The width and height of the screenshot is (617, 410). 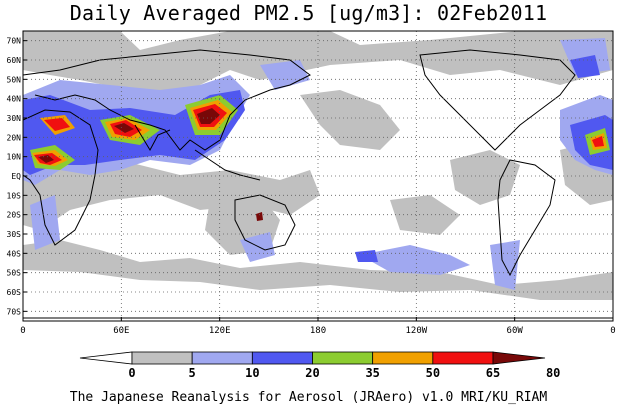 I want to click on colorbar: 0 5 10 20 35 50 65 80, so click(x=319, y=365).